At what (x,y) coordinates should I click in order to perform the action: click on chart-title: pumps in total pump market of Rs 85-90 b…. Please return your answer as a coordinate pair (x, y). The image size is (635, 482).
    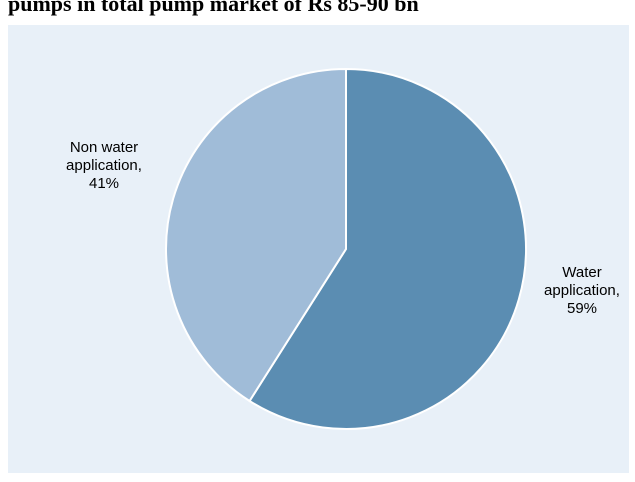
    Looking at the image, I should click on (213, 8).